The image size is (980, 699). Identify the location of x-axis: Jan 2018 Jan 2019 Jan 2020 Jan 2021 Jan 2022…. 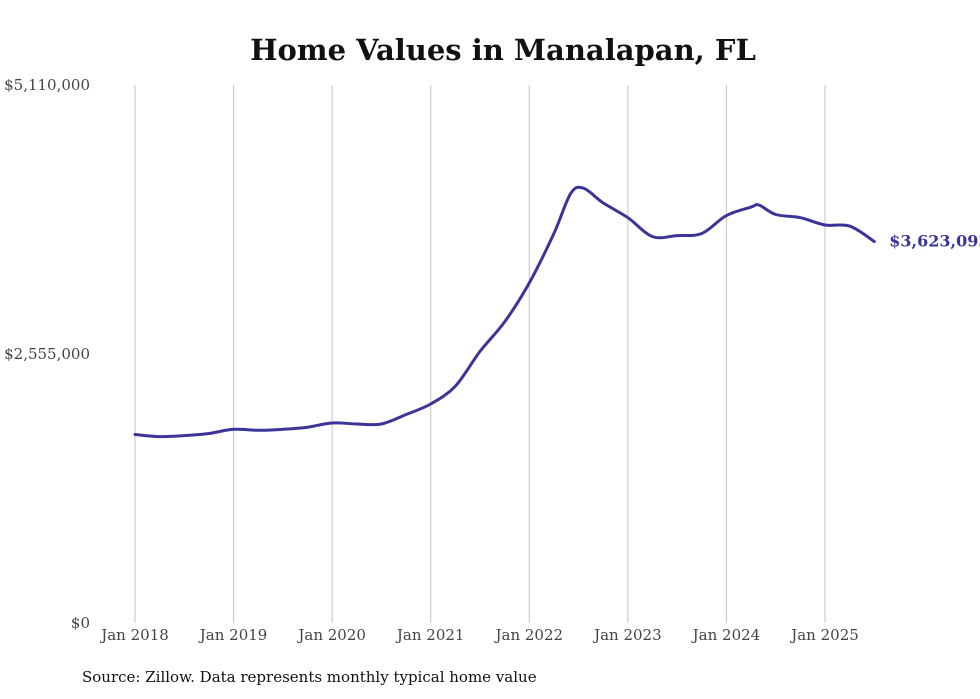
(479, 635).